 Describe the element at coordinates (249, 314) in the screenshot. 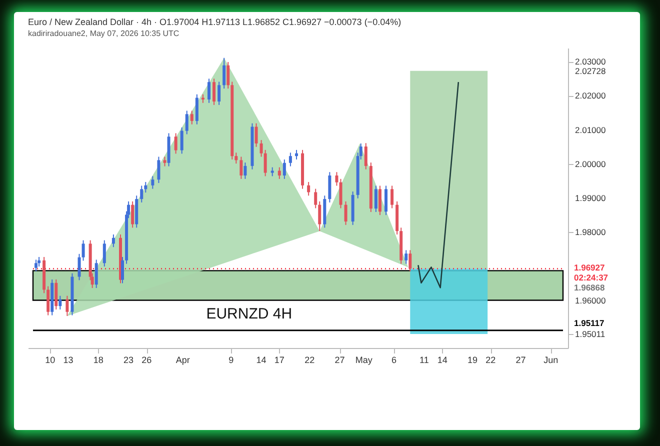

I see `annotation: EURNZD 4H` at that location.